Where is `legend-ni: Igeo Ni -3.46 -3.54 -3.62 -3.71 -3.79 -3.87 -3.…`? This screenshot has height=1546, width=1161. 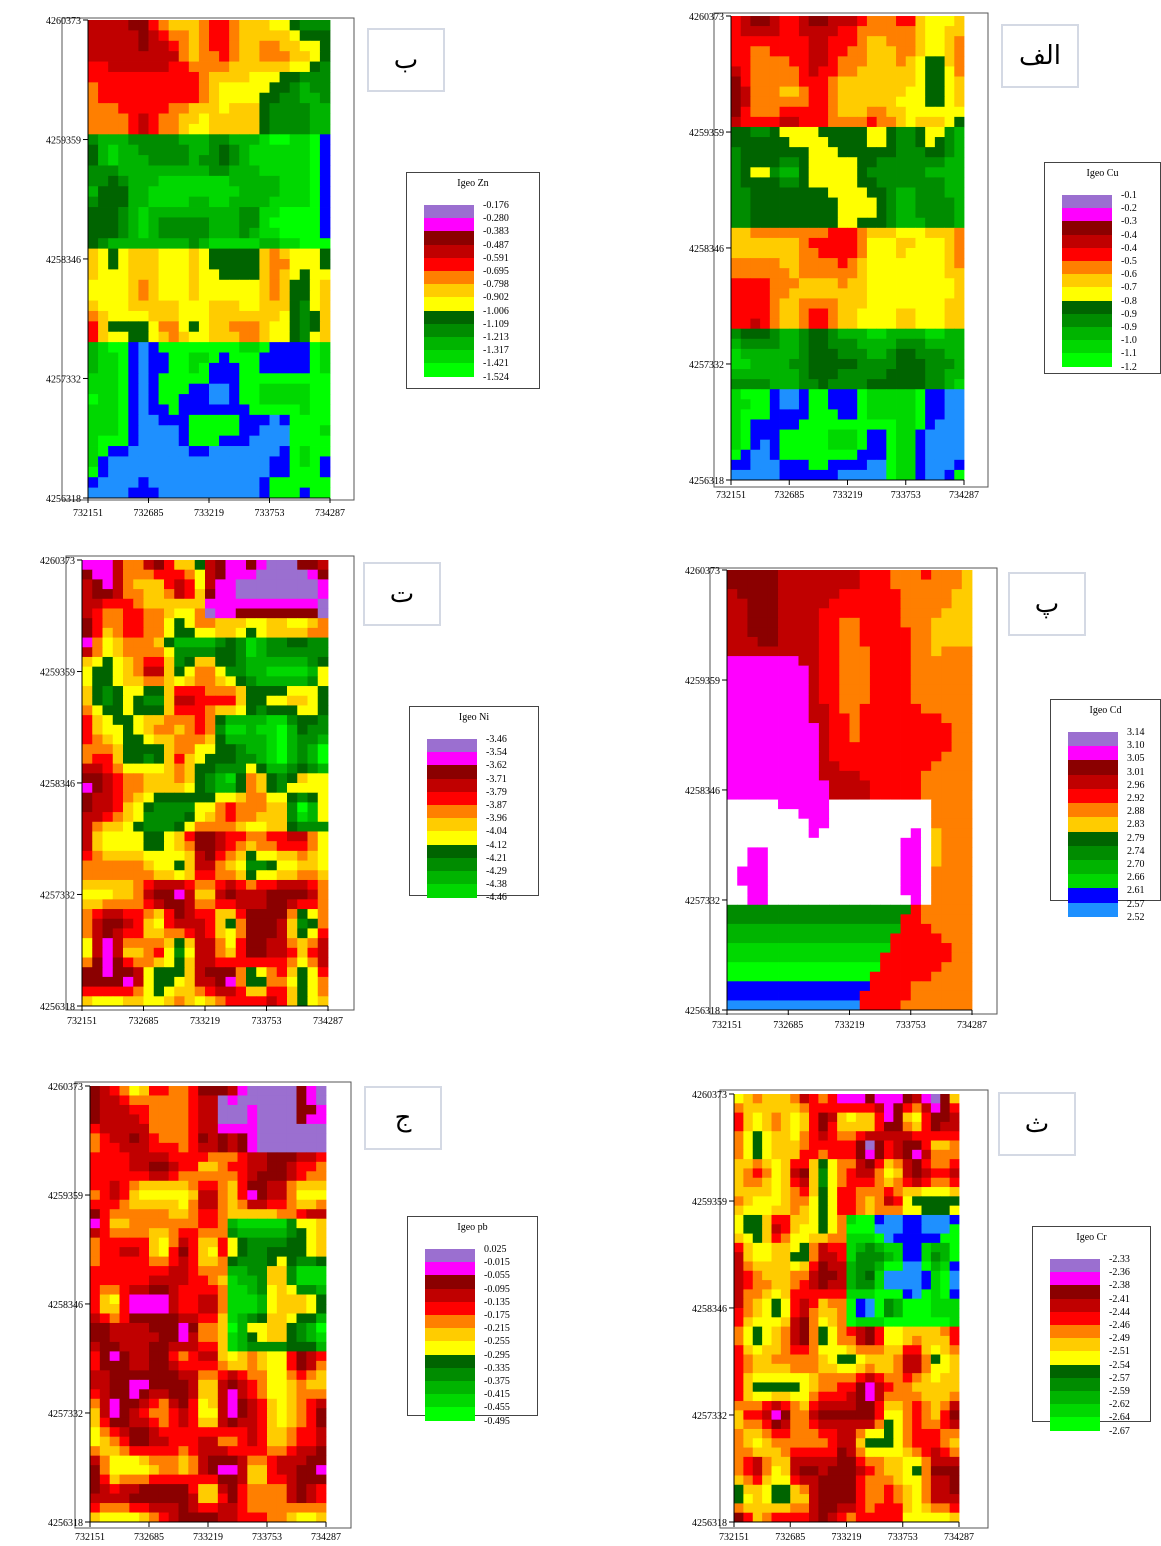
legend-ni: Igeo Ni -3.46 -3.54 -3.62 -3.71 -3.79 -3.87 -3.… is located at coordinates (474, 804).